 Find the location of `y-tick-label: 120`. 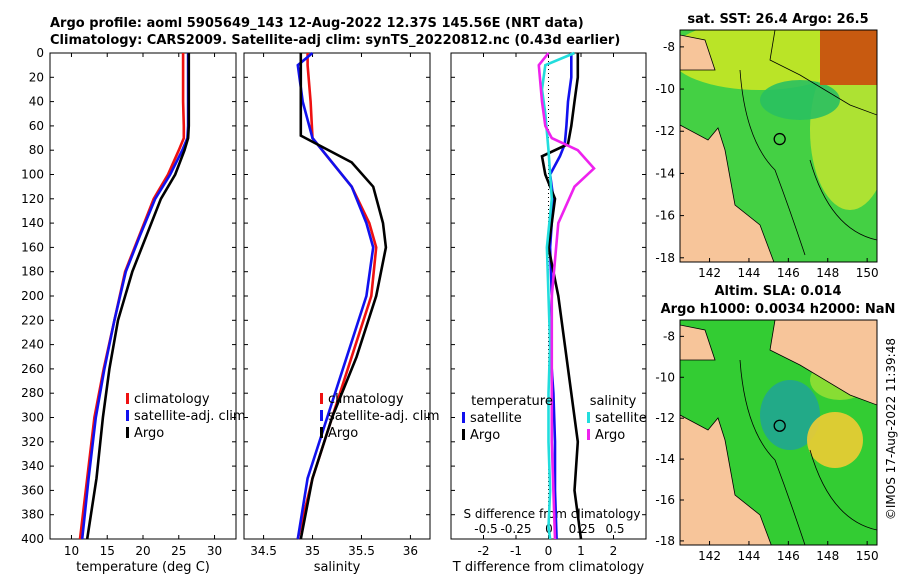

y-tick-label: 120 is located at coordinates (32, 199).